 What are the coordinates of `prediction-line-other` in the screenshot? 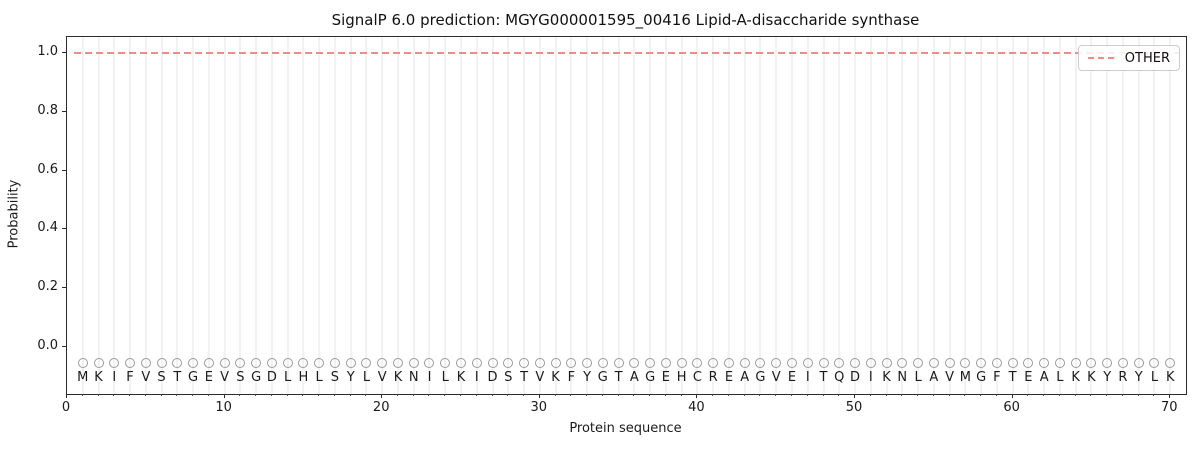 It's located at (626, 52).